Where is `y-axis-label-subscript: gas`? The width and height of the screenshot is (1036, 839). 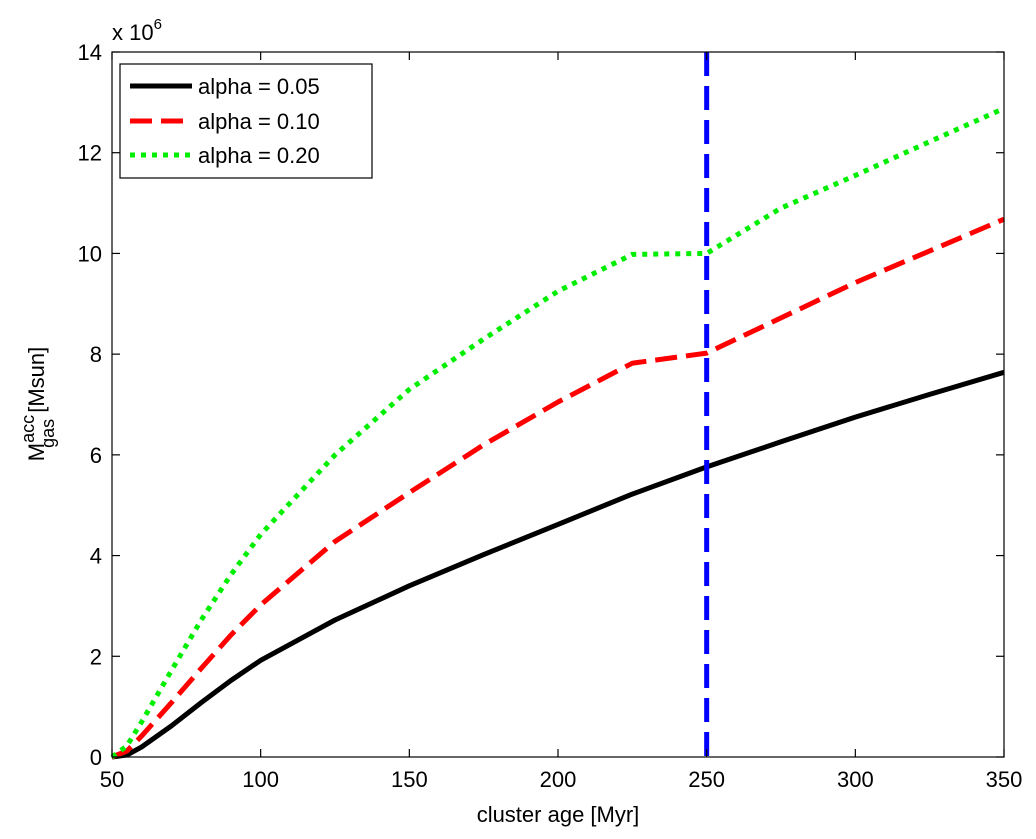
y-axis-label-subscript: gas is located at coordinates (48, 433).